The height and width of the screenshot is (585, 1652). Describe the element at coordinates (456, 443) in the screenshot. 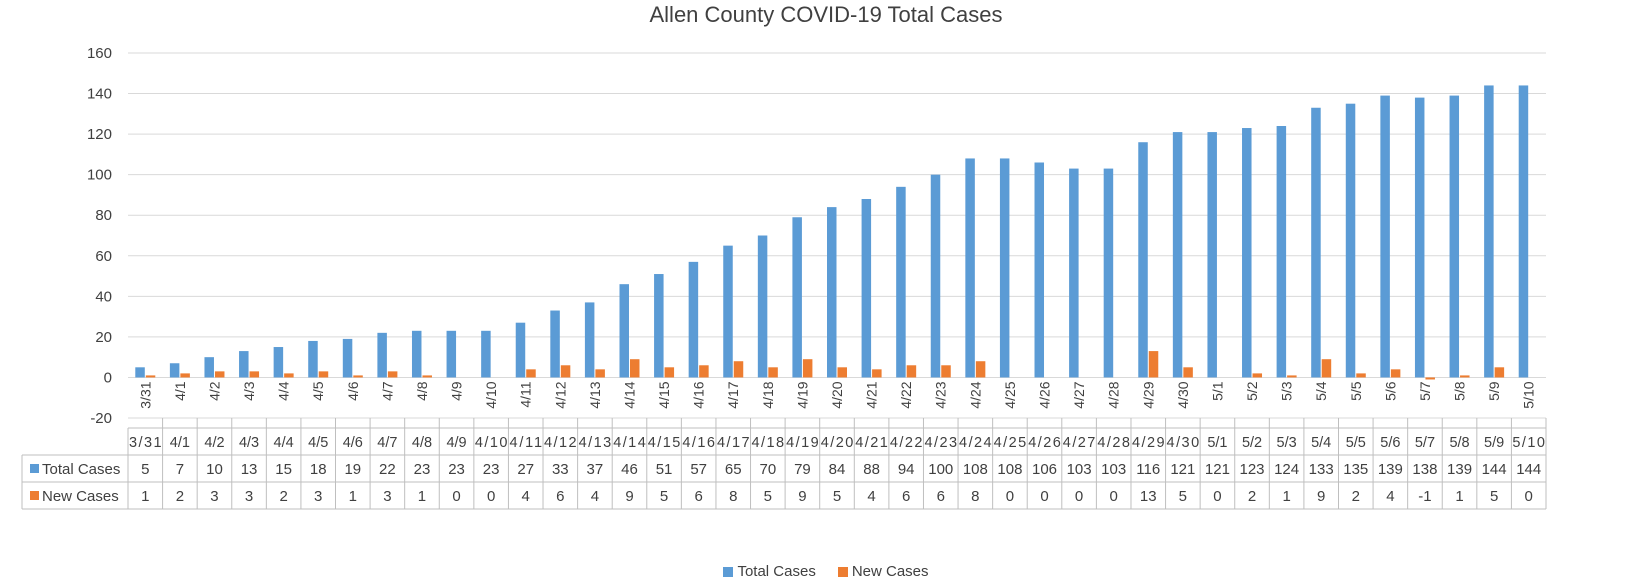

I see `table-category-cell: 4/9` at that location.